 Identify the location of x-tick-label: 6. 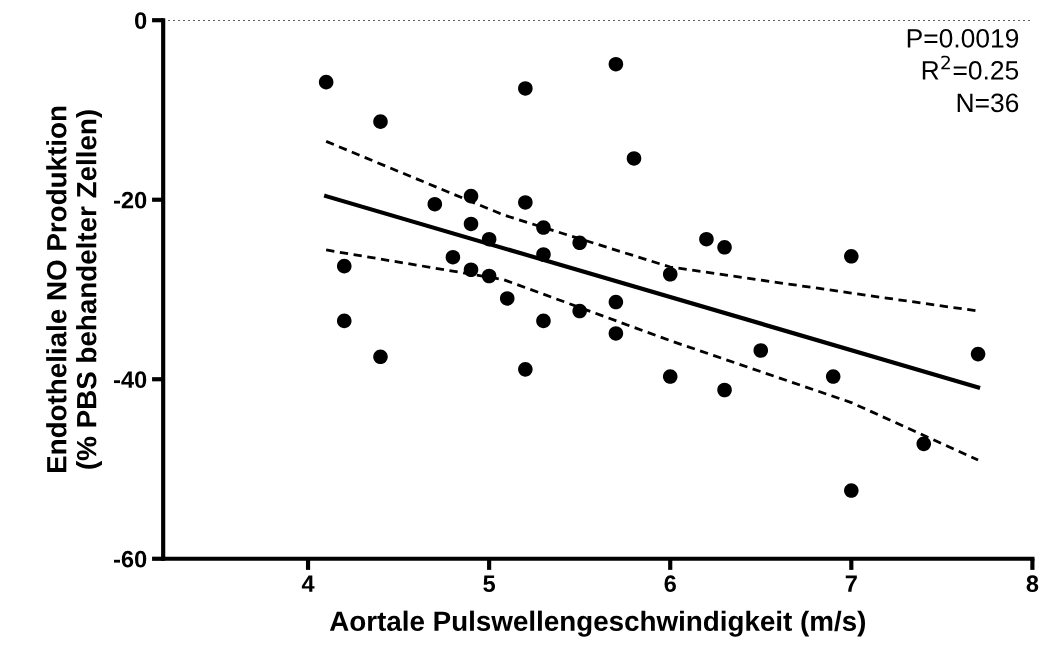
(670, 584).